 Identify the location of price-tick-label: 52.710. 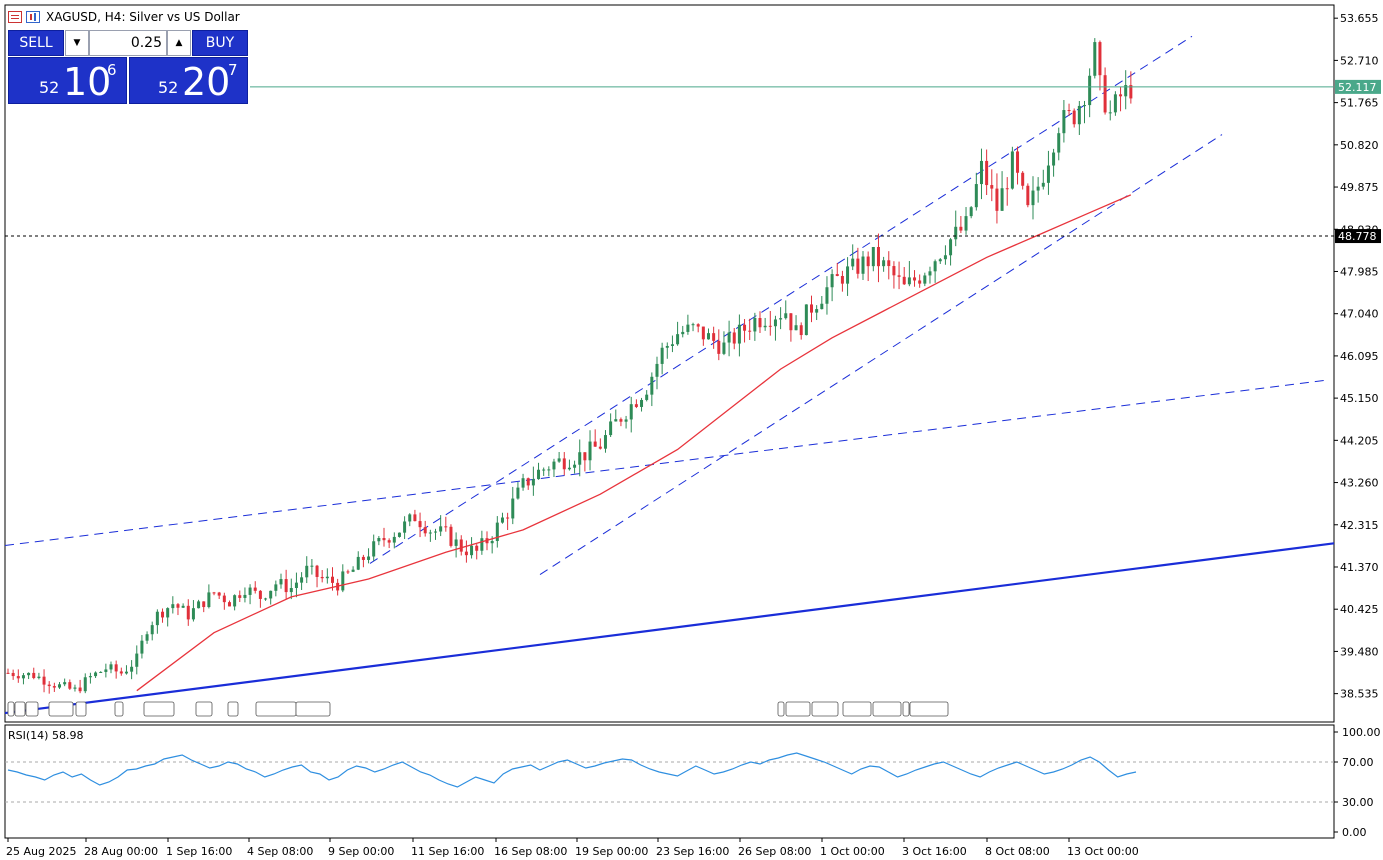
(1359, 60).